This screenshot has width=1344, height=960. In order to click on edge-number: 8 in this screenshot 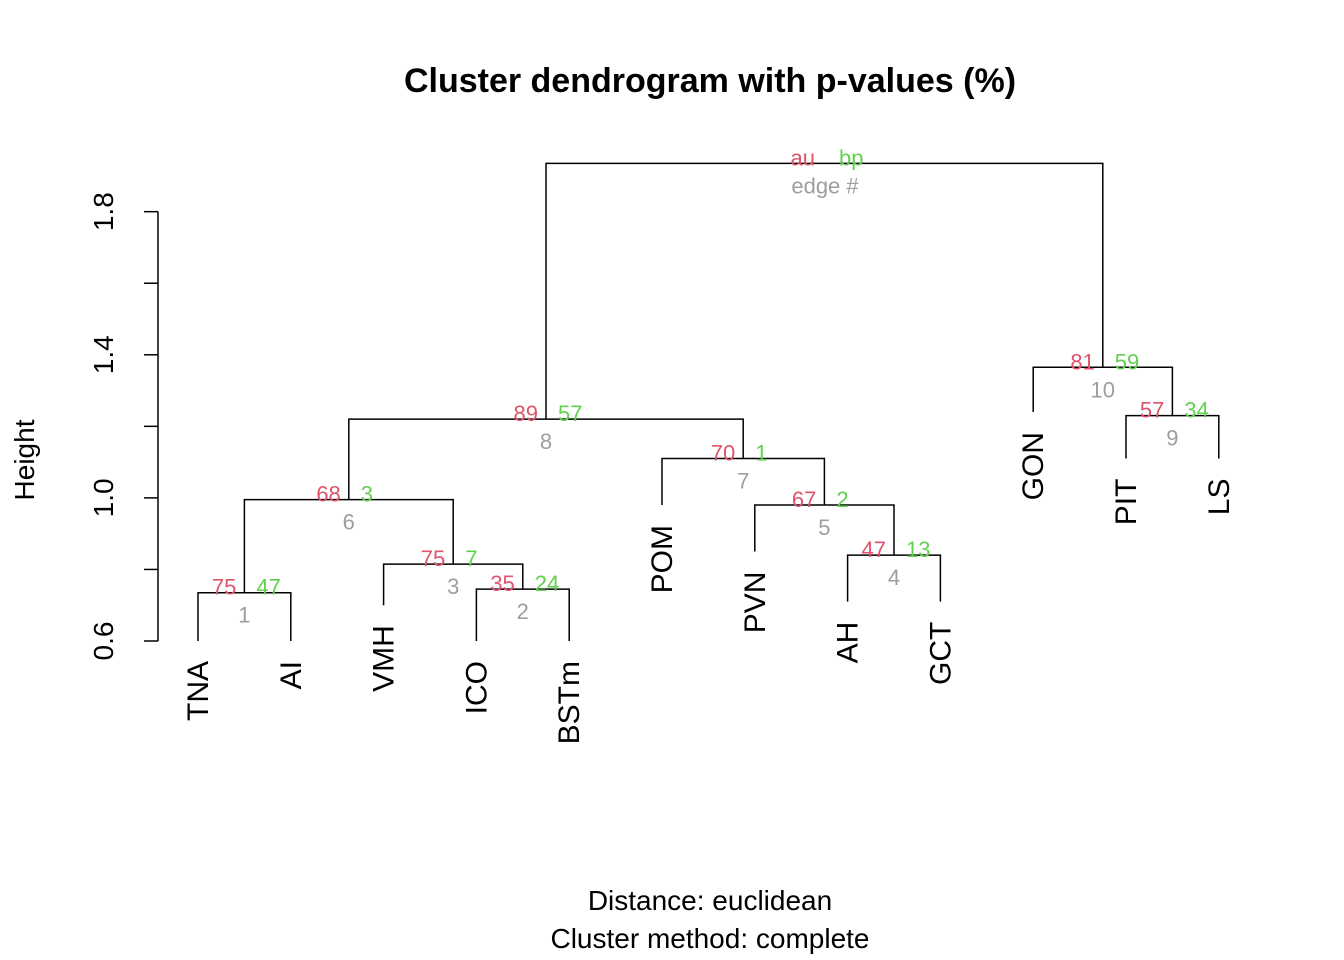, I will do `click(546, 441)`.